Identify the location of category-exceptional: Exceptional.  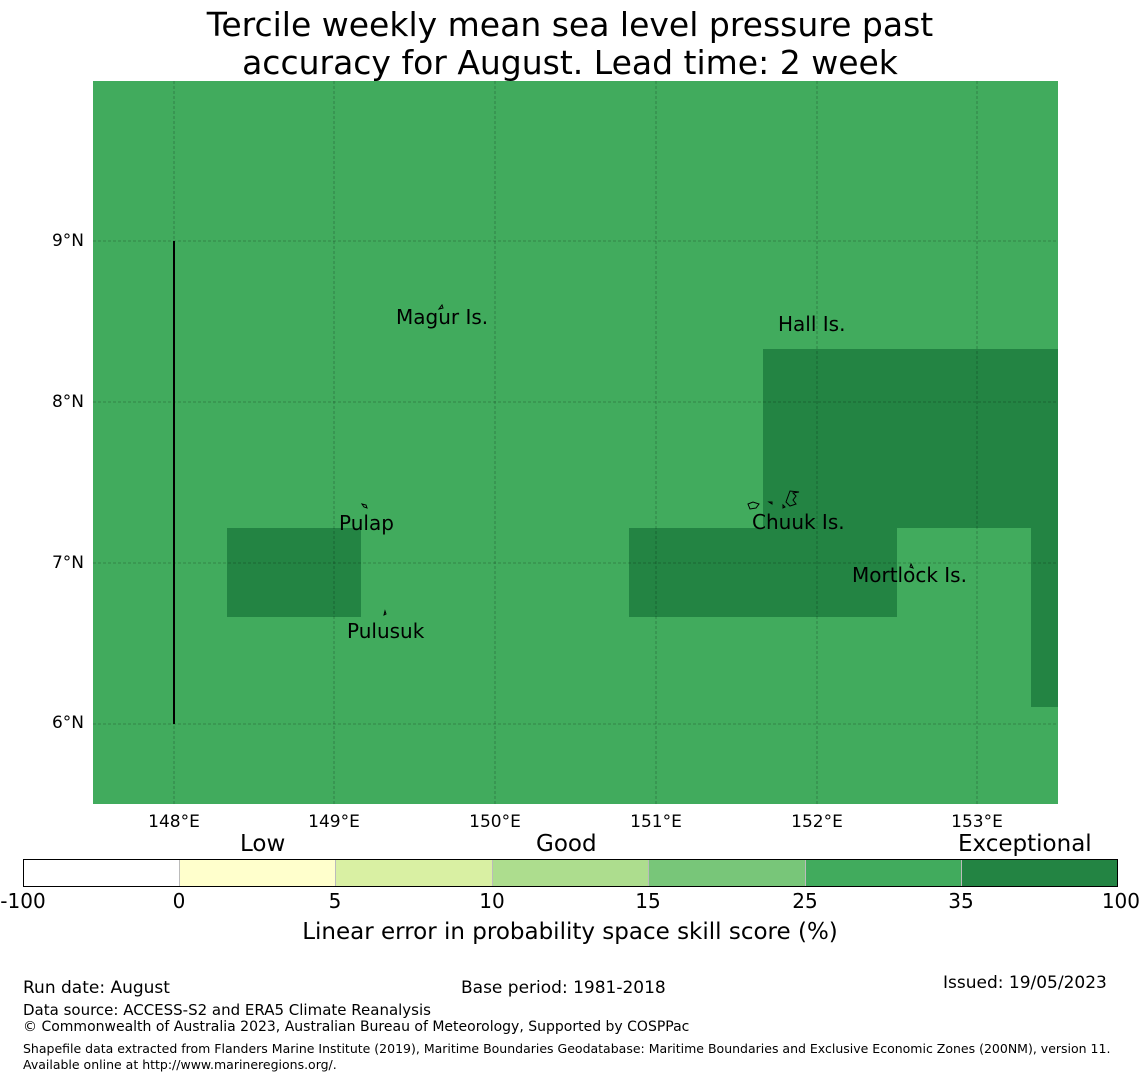
(1025, 844).